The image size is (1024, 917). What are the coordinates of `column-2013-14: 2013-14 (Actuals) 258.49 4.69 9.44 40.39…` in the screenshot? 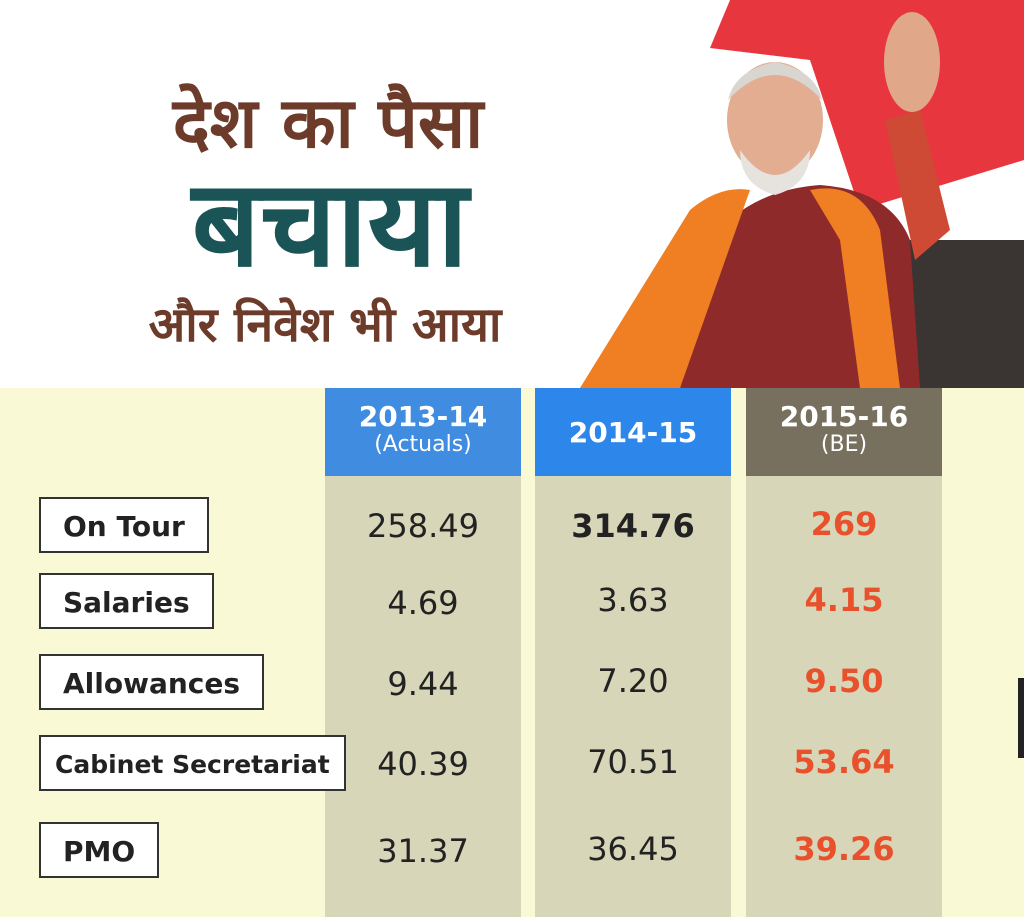 It's located at (423, 652).